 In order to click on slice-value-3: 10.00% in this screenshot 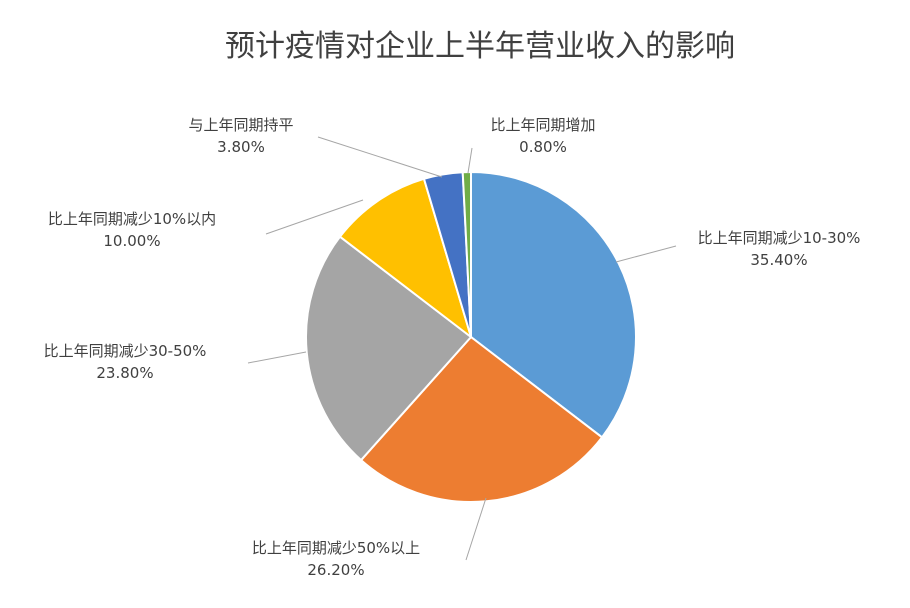, I will do `click(131, 241)`.